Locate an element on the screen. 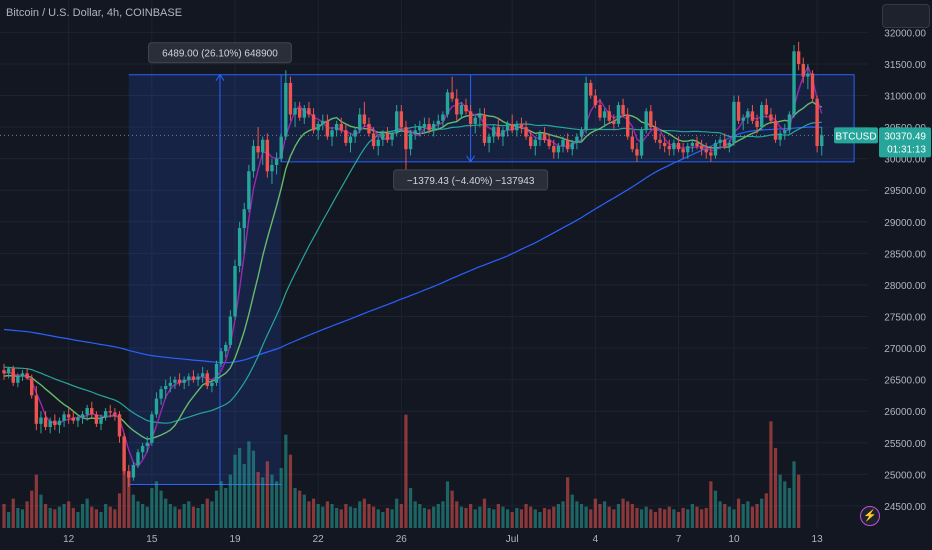 The image size is (932, 550). lightning-icon: ⚡ is located at coordinates (870, 516).